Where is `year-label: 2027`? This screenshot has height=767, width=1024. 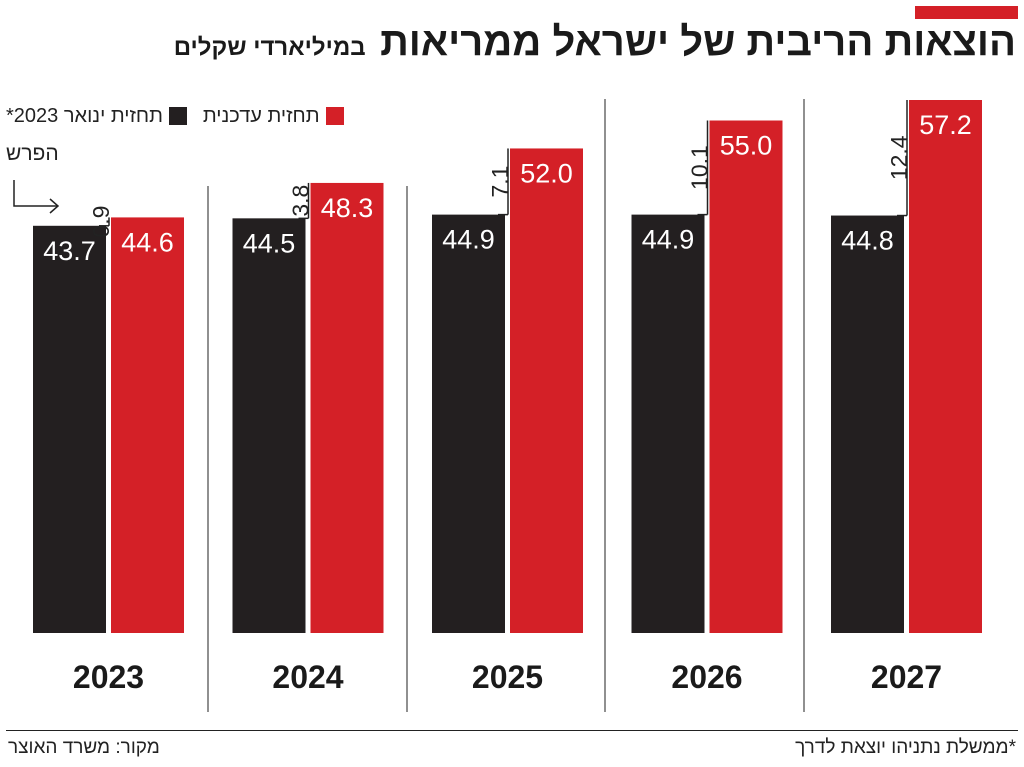
year-label: 2027 is located at coordinates (906, 677).